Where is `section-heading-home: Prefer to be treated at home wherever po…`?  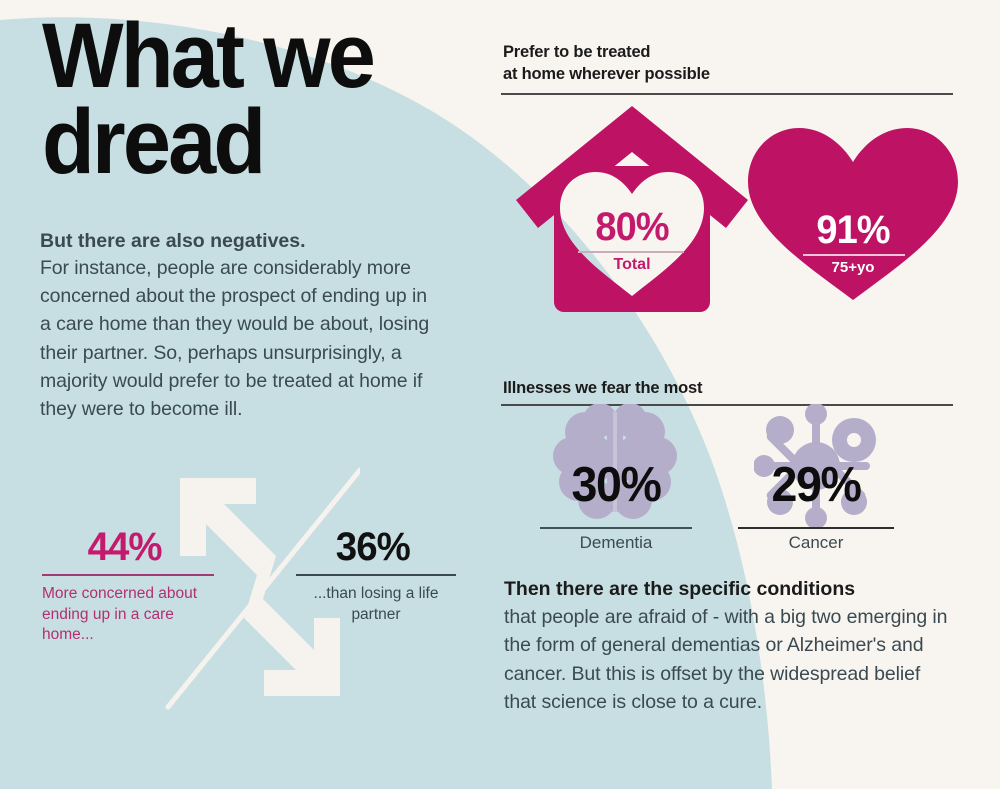
section-heading-home: Prefer to be treated at home wherever po… is located at coordinates (729, 64).